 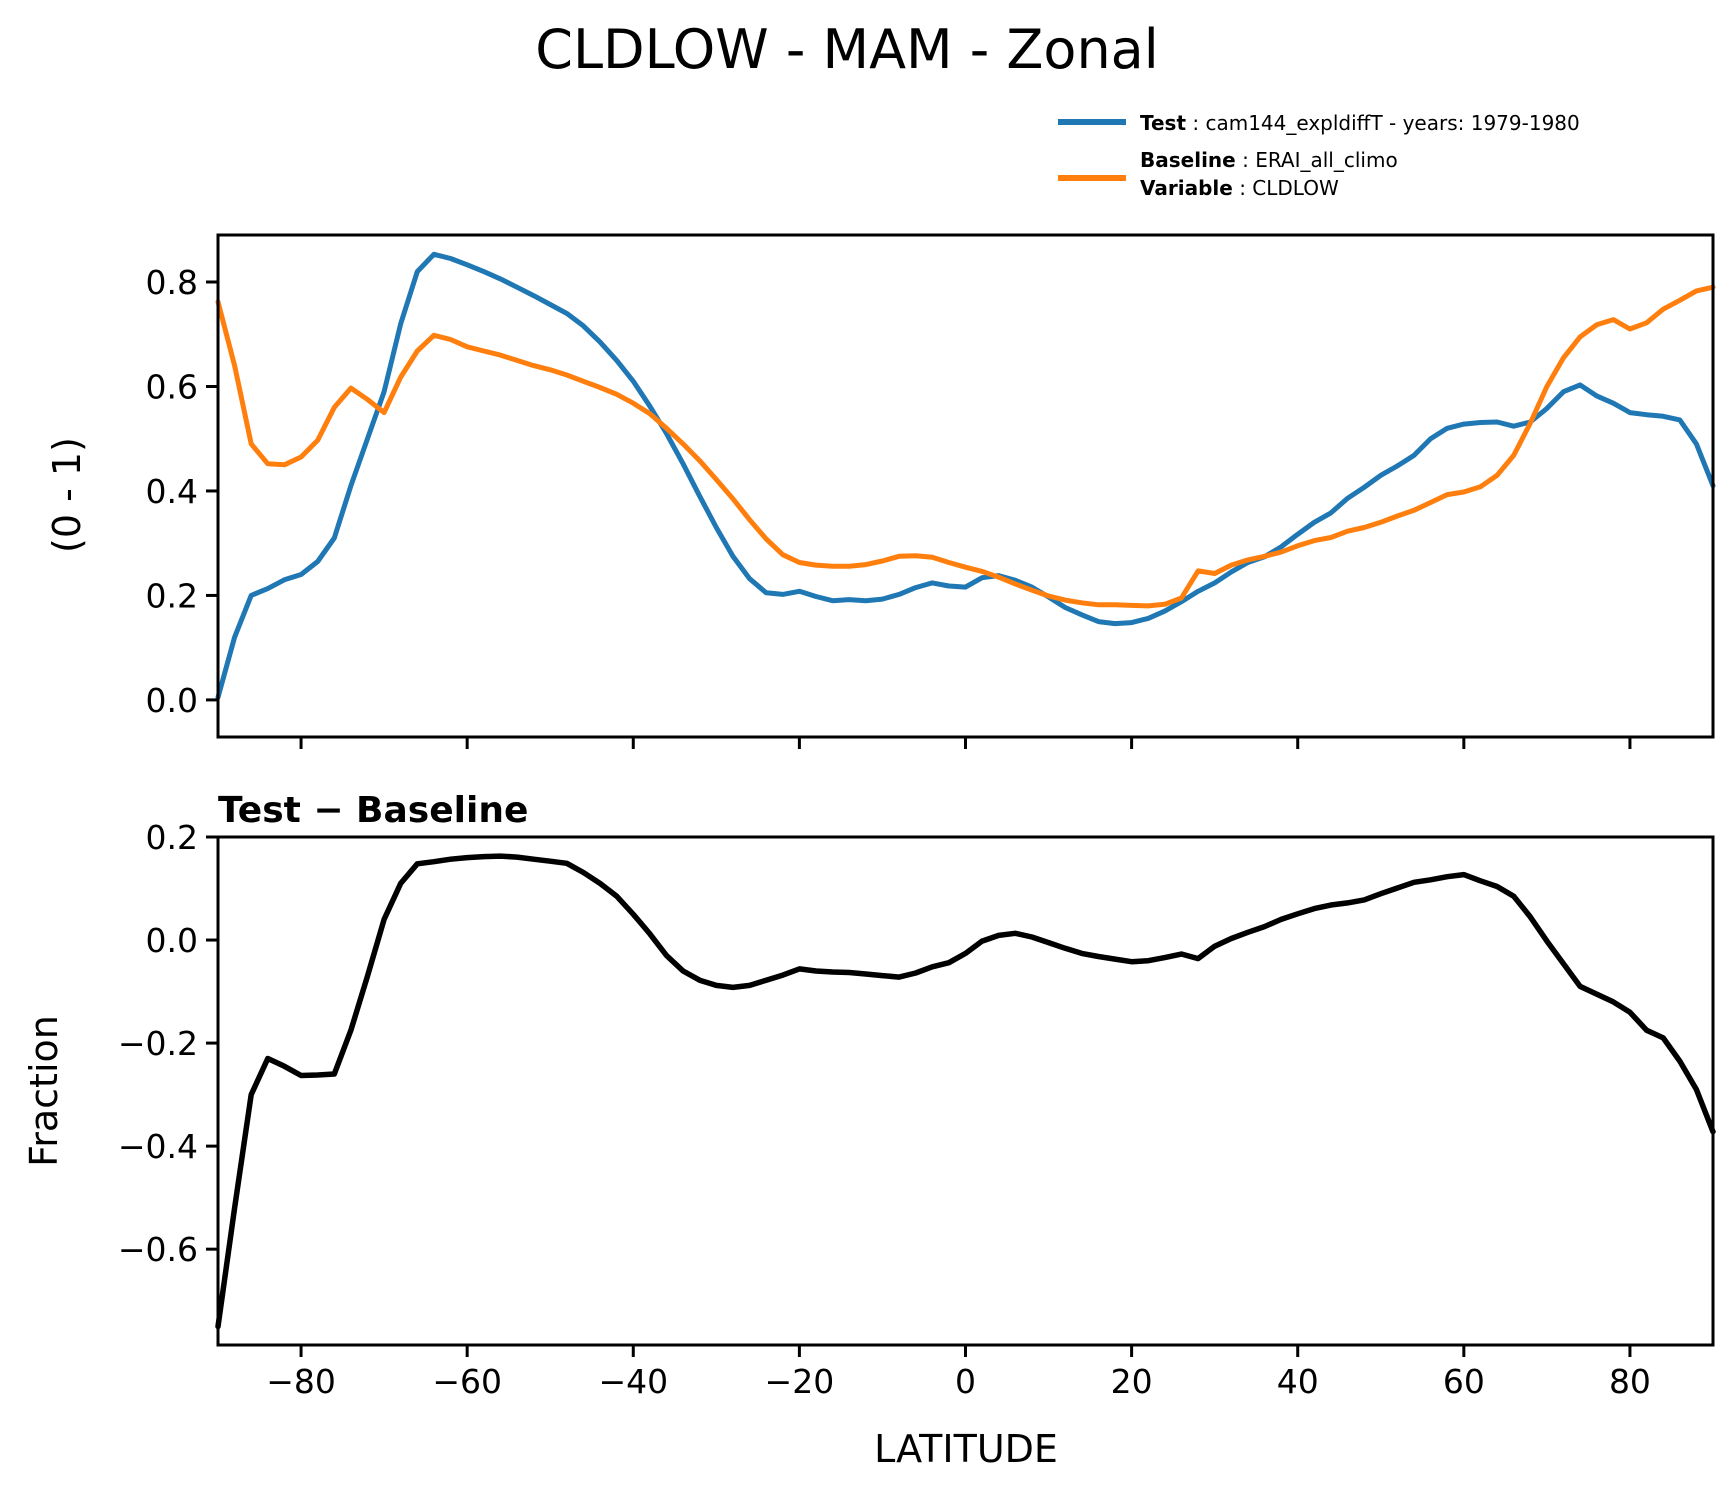 I want to click on x-tick-label: −20, so click(x=800, y=1381).